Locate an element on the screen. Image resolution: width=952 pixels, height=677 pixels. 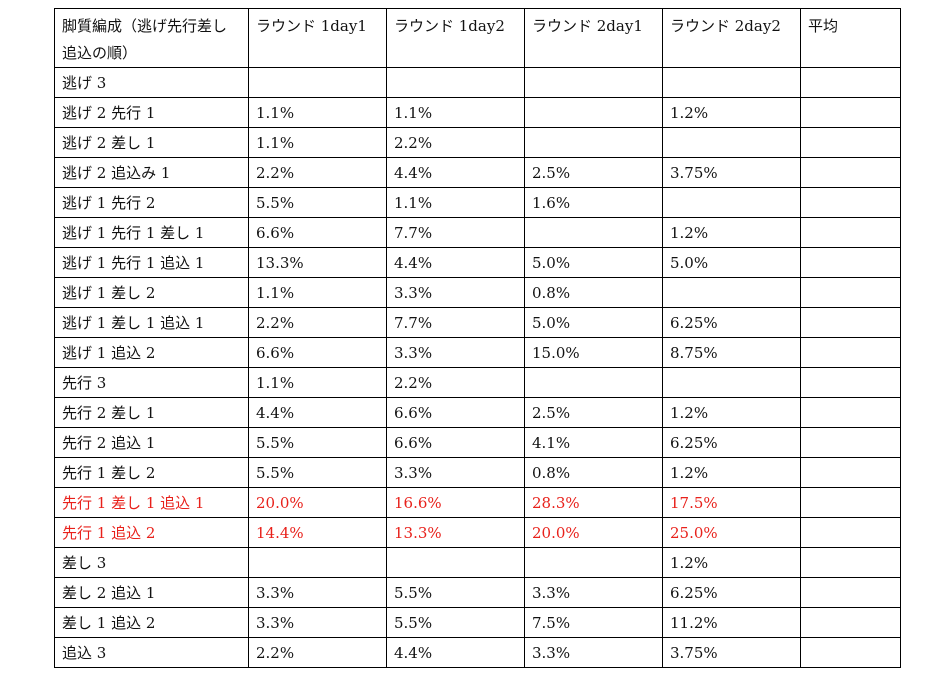
table-row: 逃げ 3 is located at coordinates (477, 82).